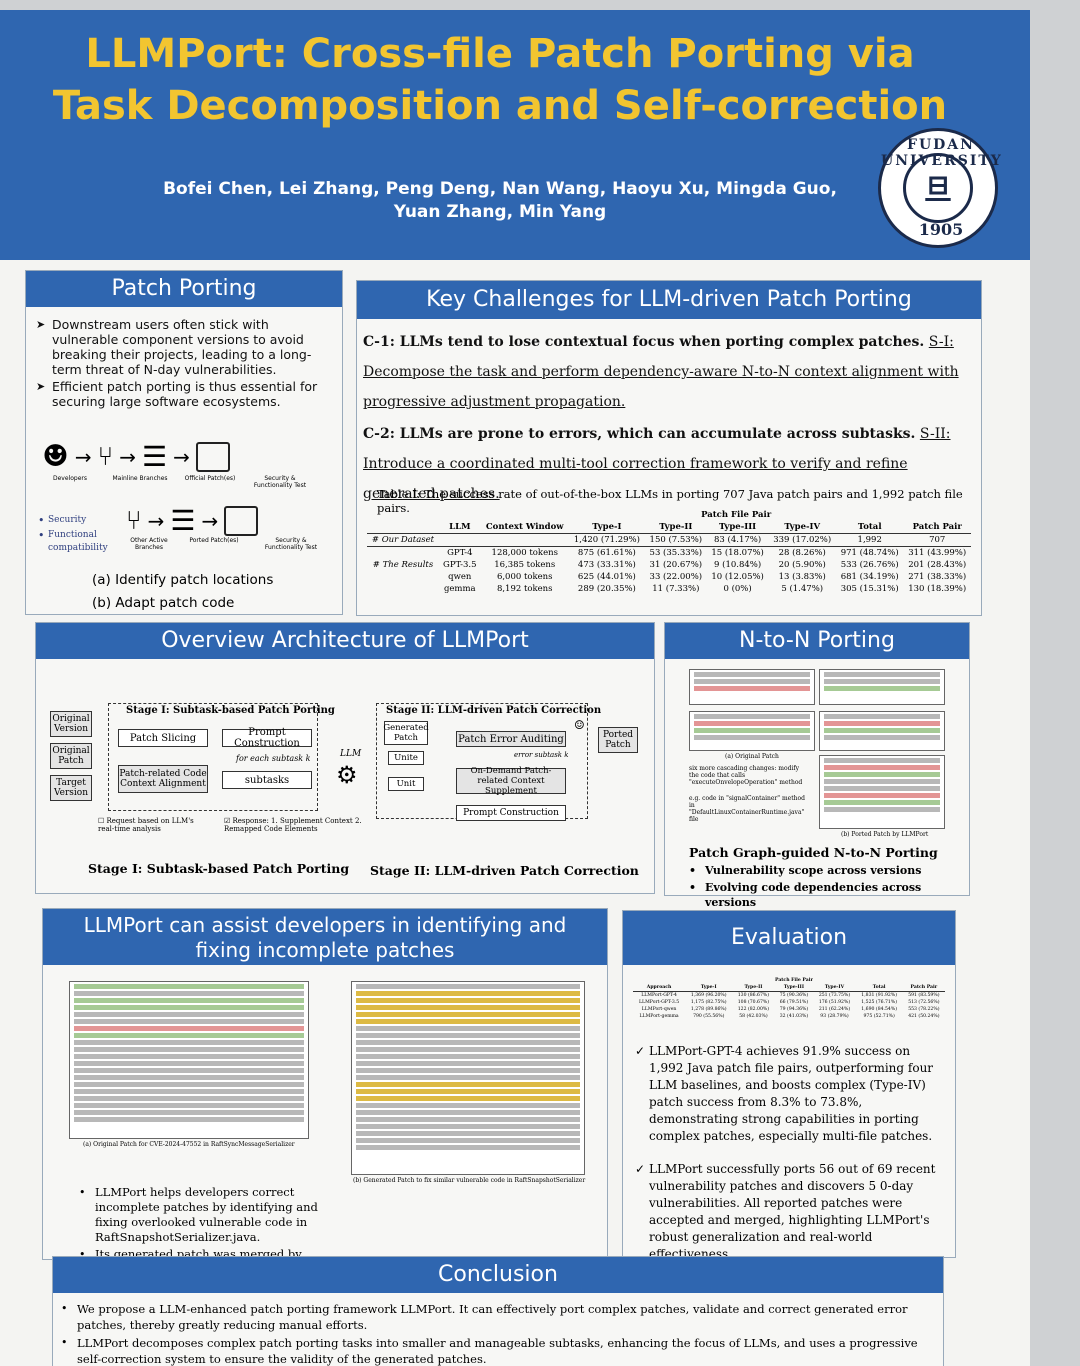  I want to click on table-header-cell: Type-II, so click(753, 988).